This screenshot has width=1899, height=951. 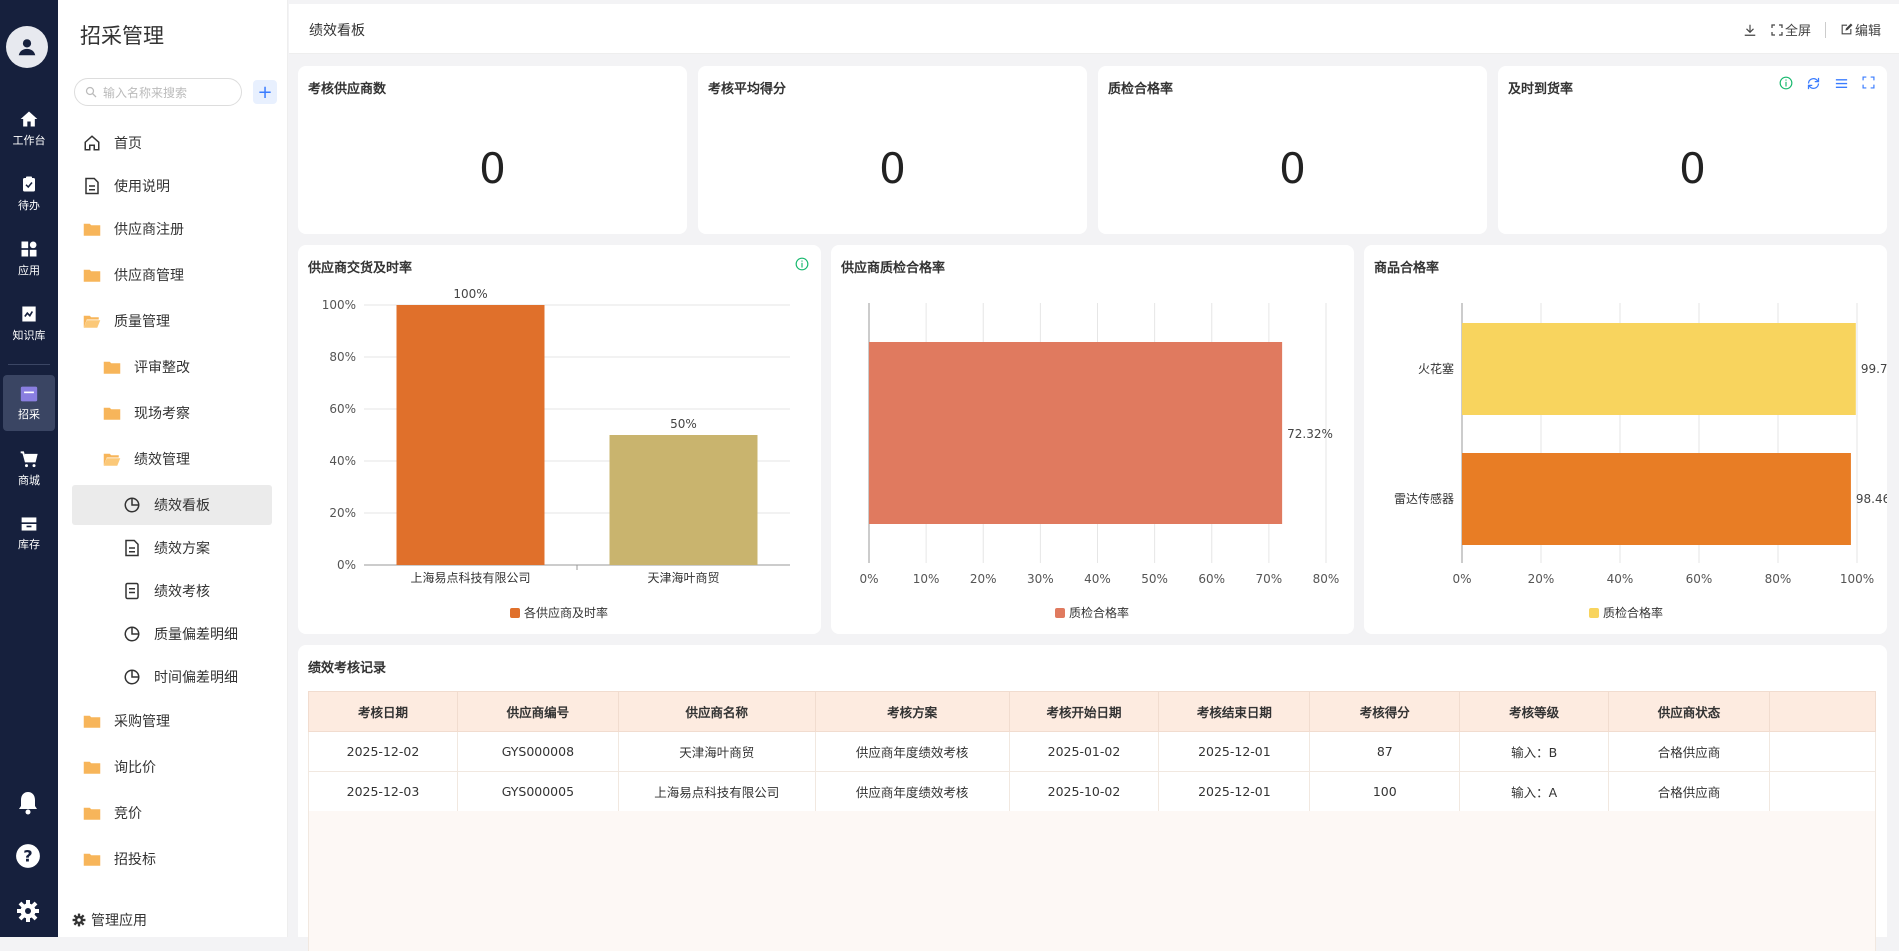 I want to click on bell-icon, so click(x=28, y=803).